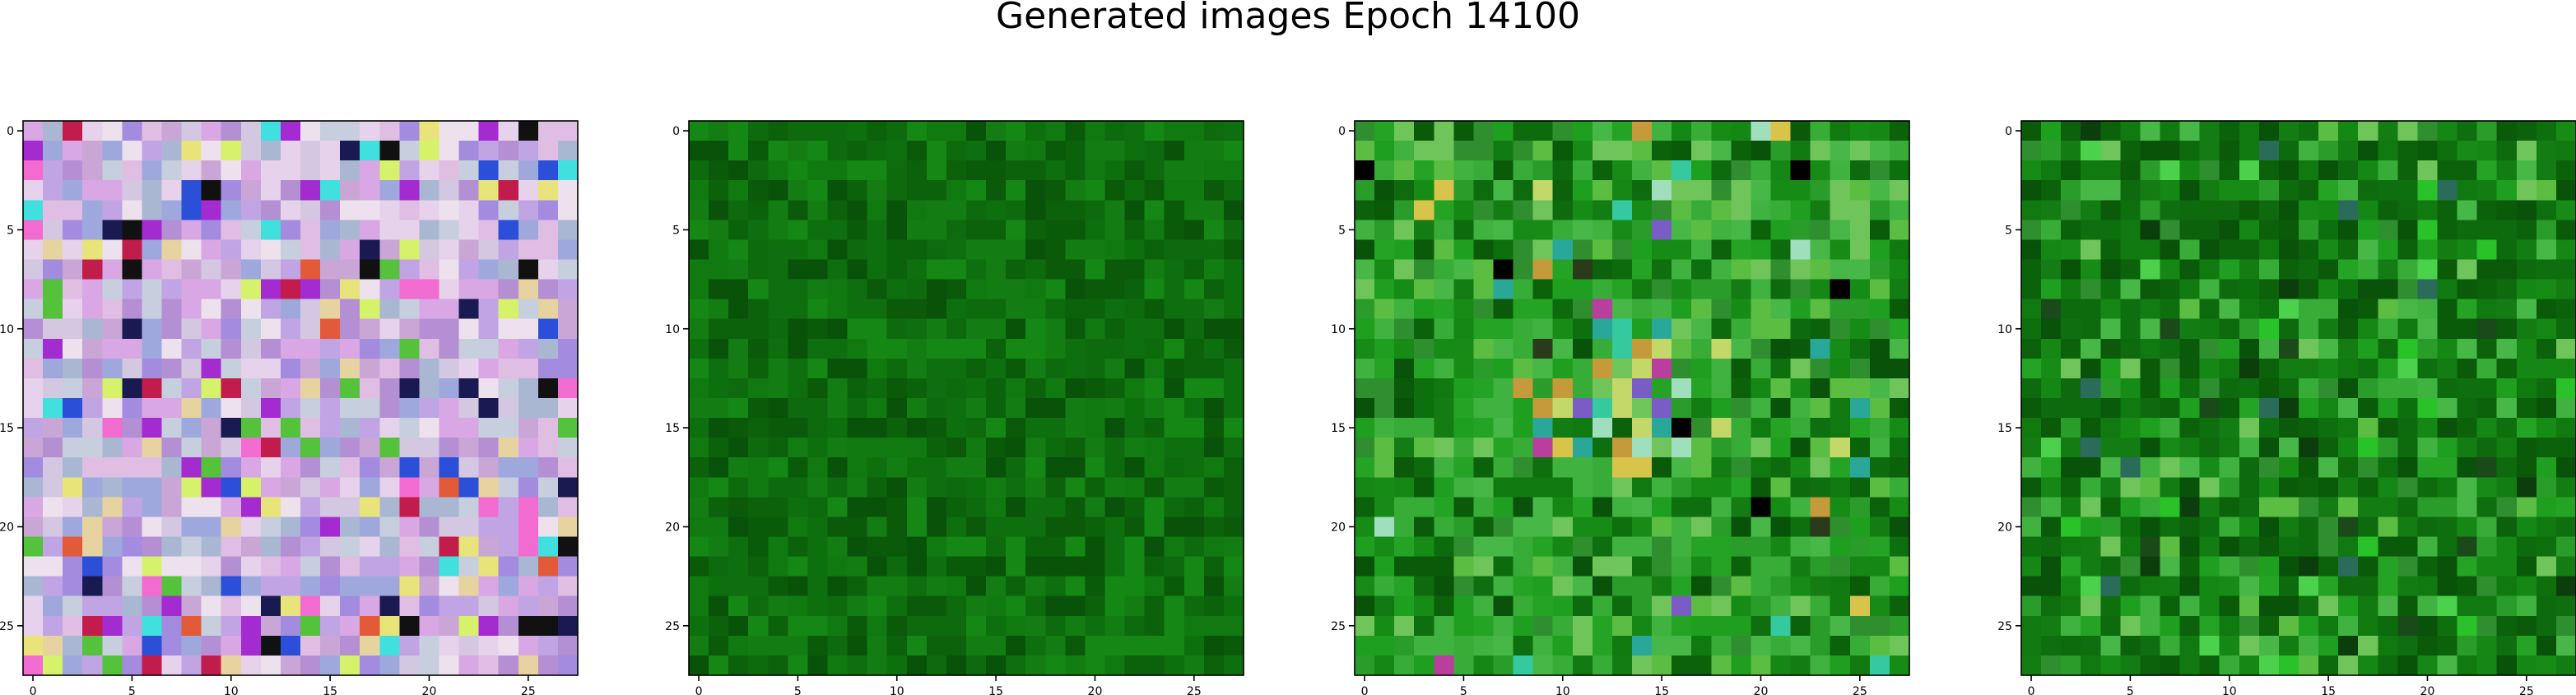 The height and width of the screenshot is (695, 2576). Describe the element at coordinates (1342, 230) in the screenshot. I see `y-tick-label: 5` at that location.